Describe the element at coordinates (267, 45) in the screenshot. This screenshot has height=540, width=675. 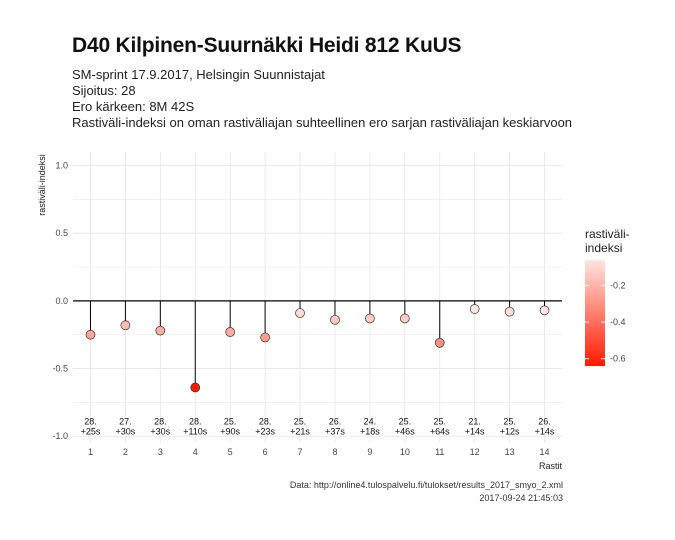
I see `chart-title: D40 Kilpinen-Suurnäkki Heidi 812 KuUS` at that location.